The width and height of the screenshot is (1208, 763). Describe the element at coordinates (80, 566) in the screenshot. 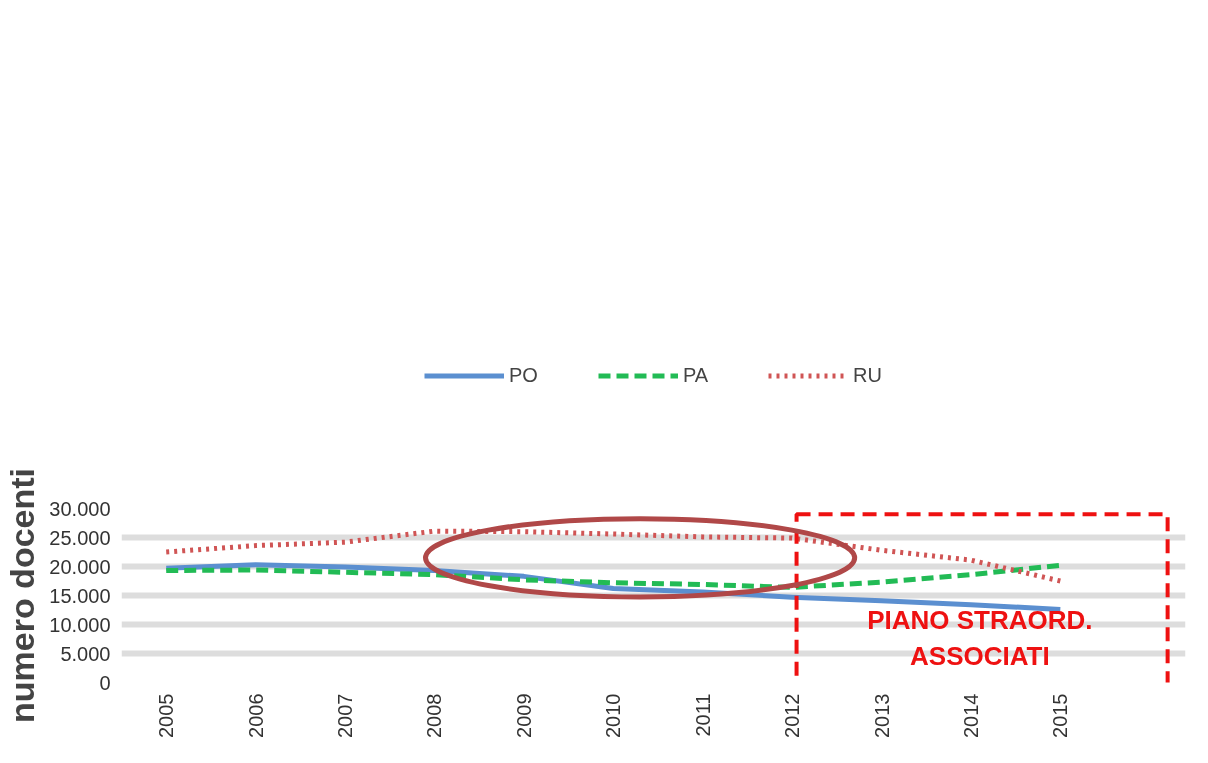

I see `y-tick-label: 20.000` at that location.